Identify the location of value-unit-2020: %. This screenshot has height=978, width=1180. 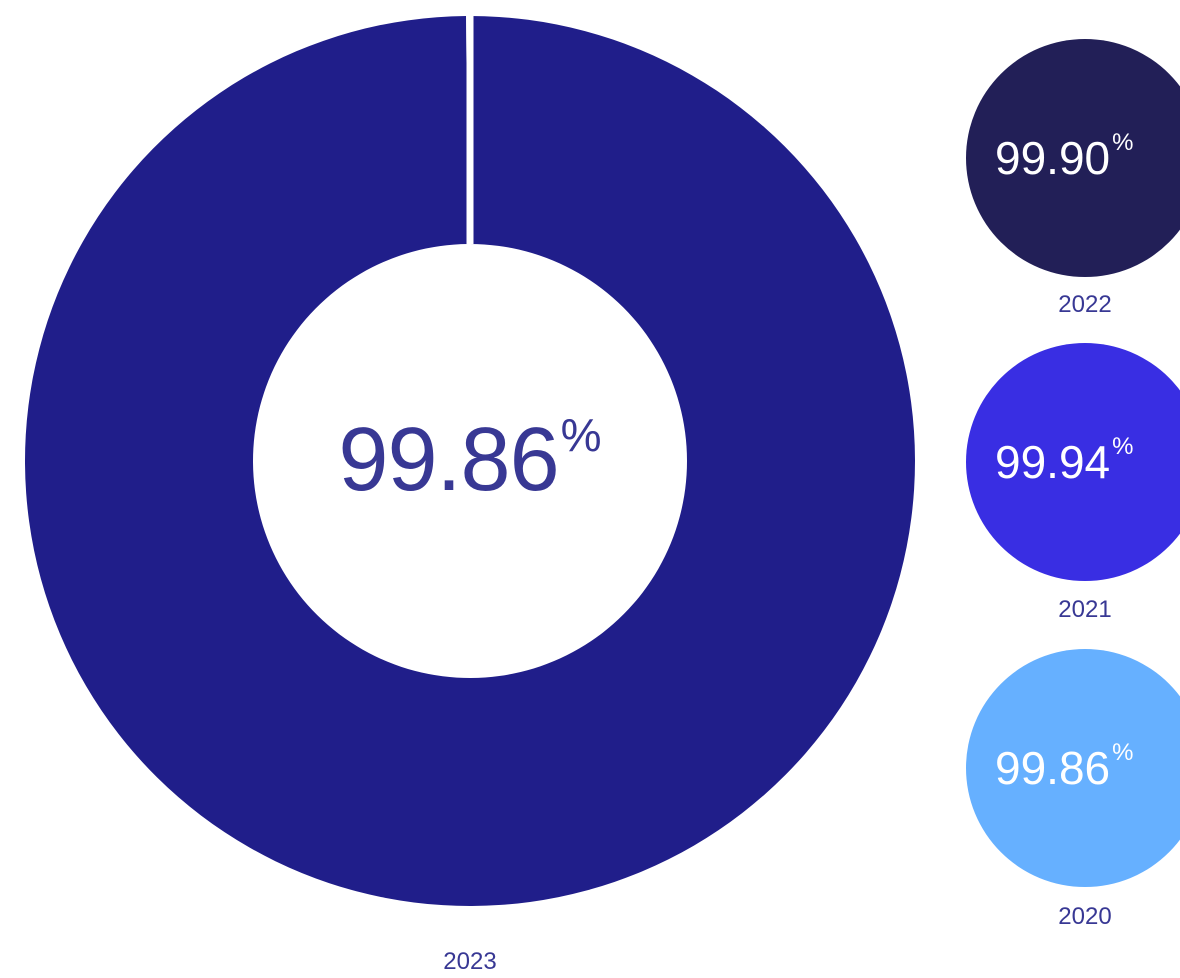
(1123, 752).